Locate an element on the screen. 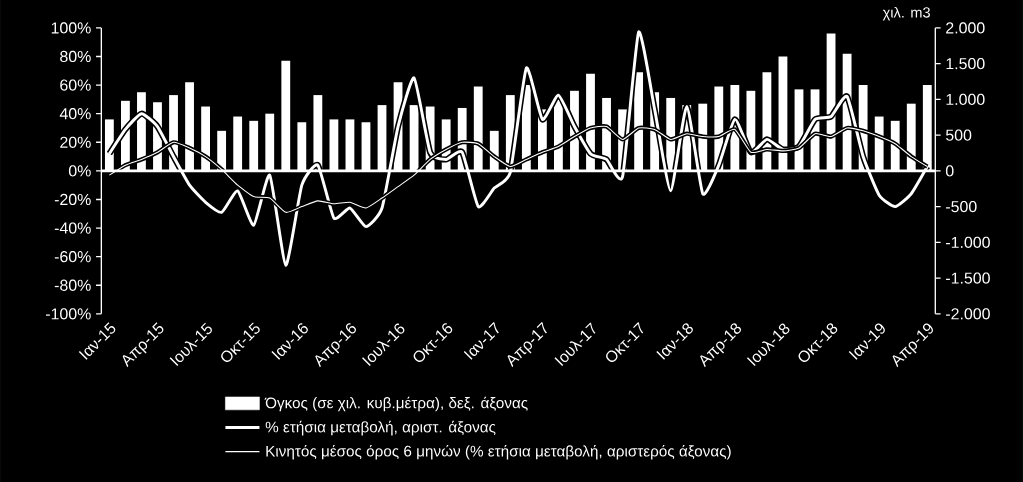  y2-tick-label: 1.500 is located at coordinates (965, 63).